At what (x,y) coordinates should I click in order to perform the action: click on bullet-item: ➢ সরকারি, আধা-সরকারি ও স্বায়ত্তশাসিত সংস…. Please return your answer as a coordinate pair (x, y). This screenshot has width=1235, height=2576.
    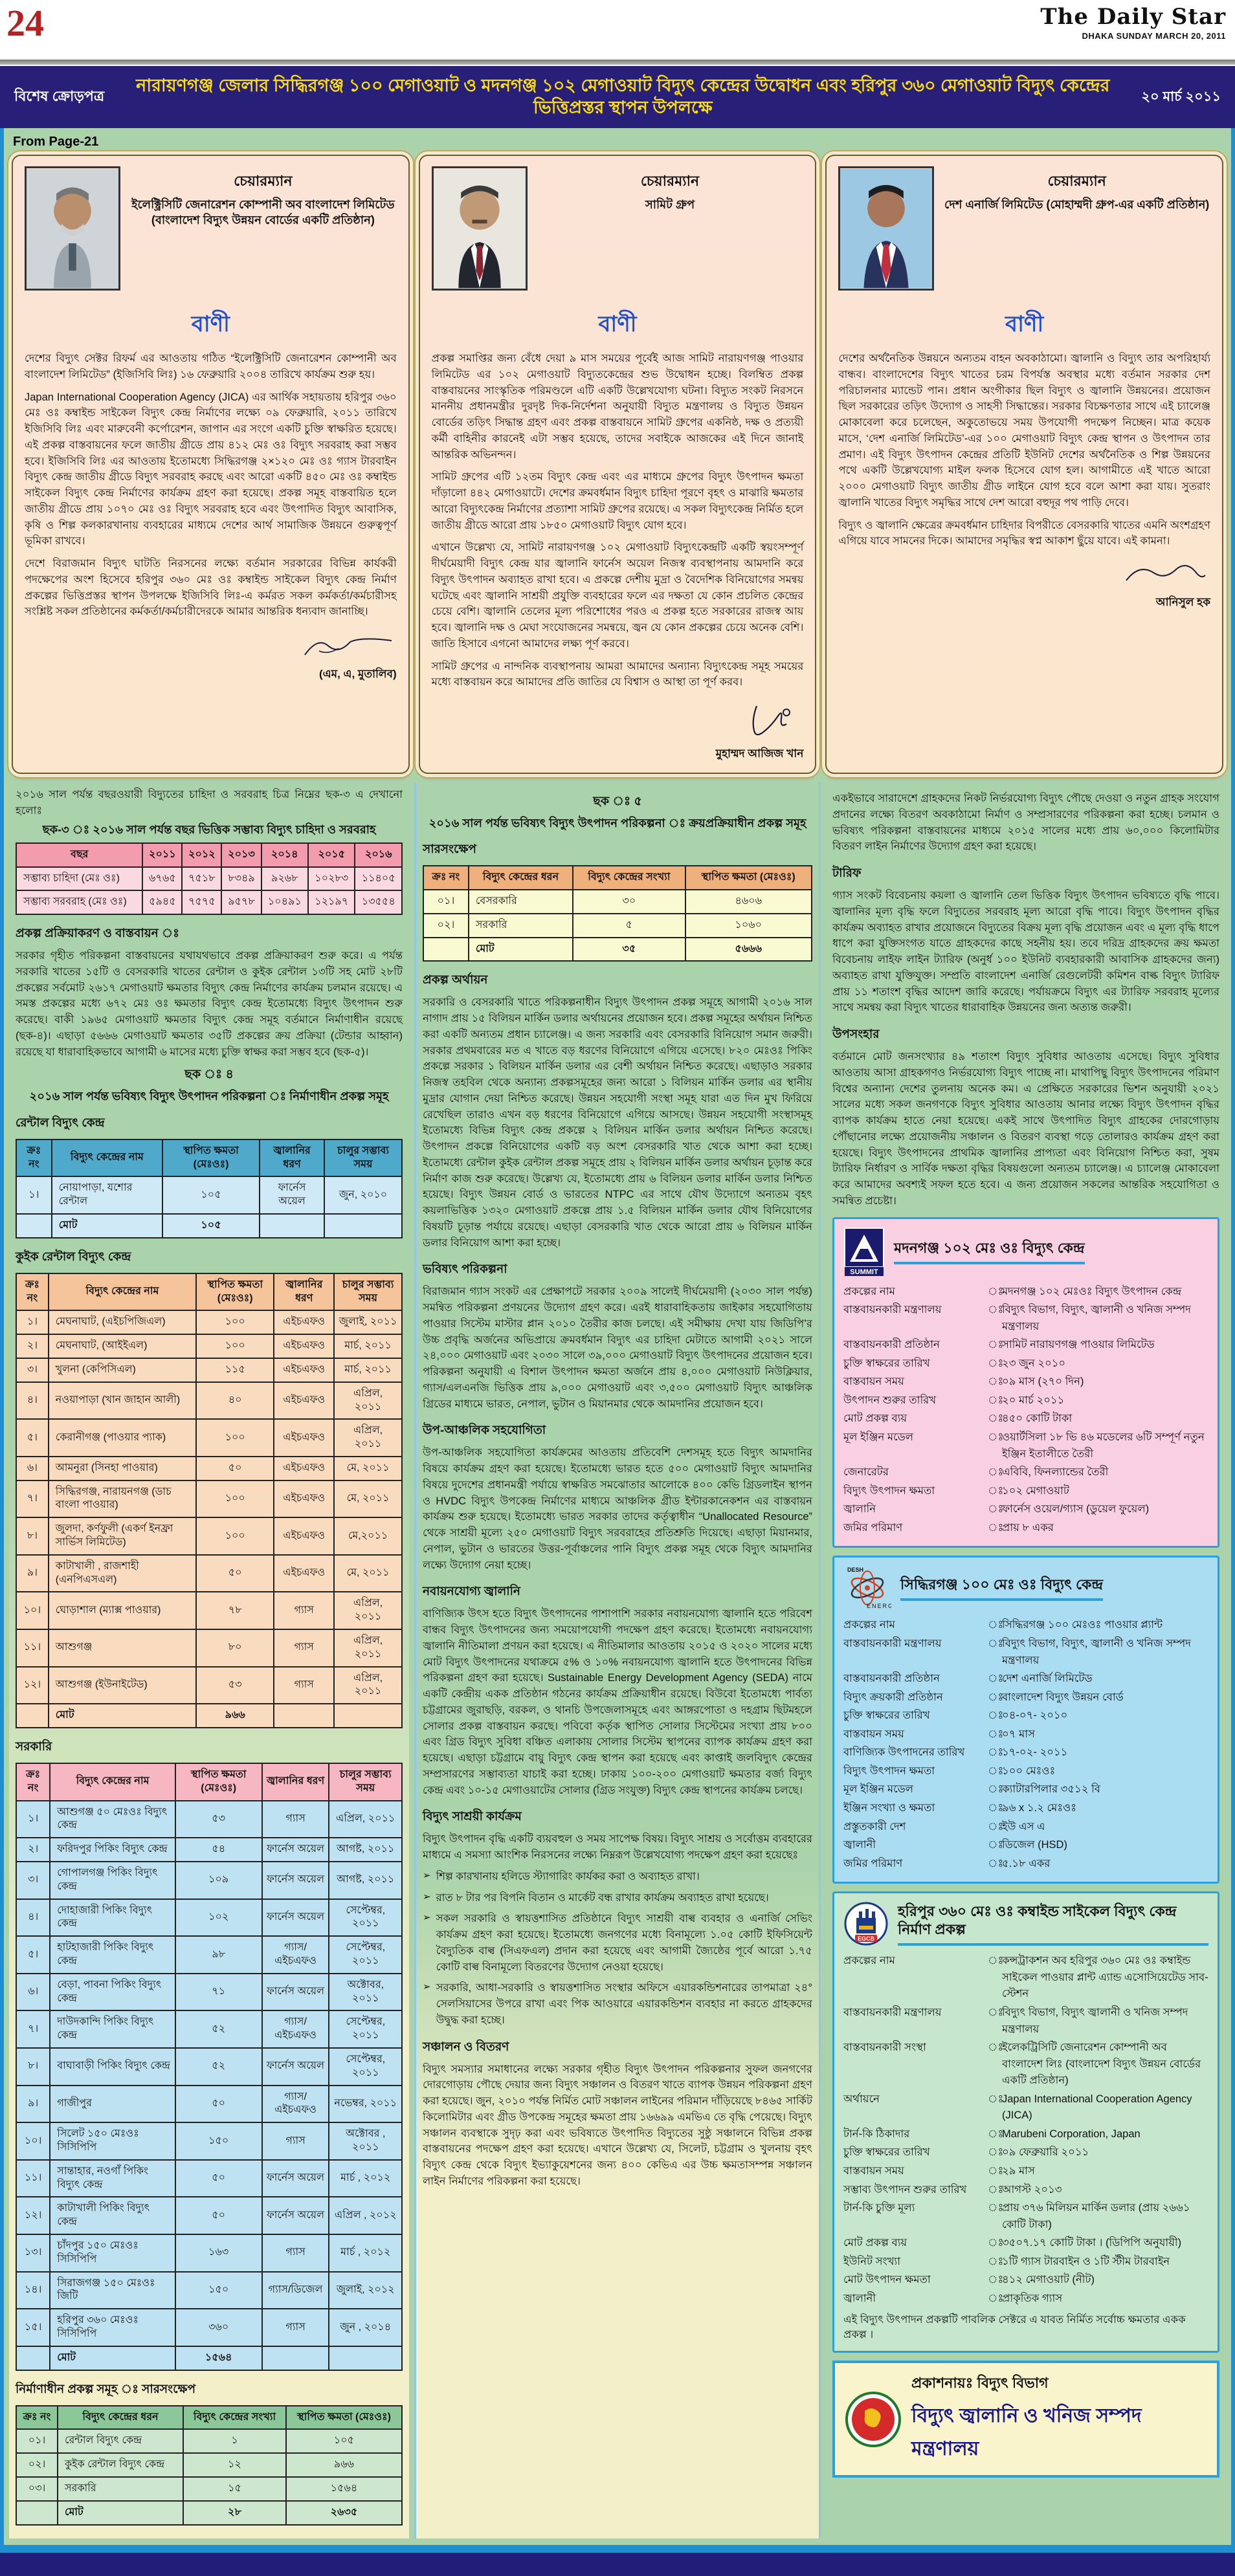
    Looking at the image, I should click on (617, 2004).